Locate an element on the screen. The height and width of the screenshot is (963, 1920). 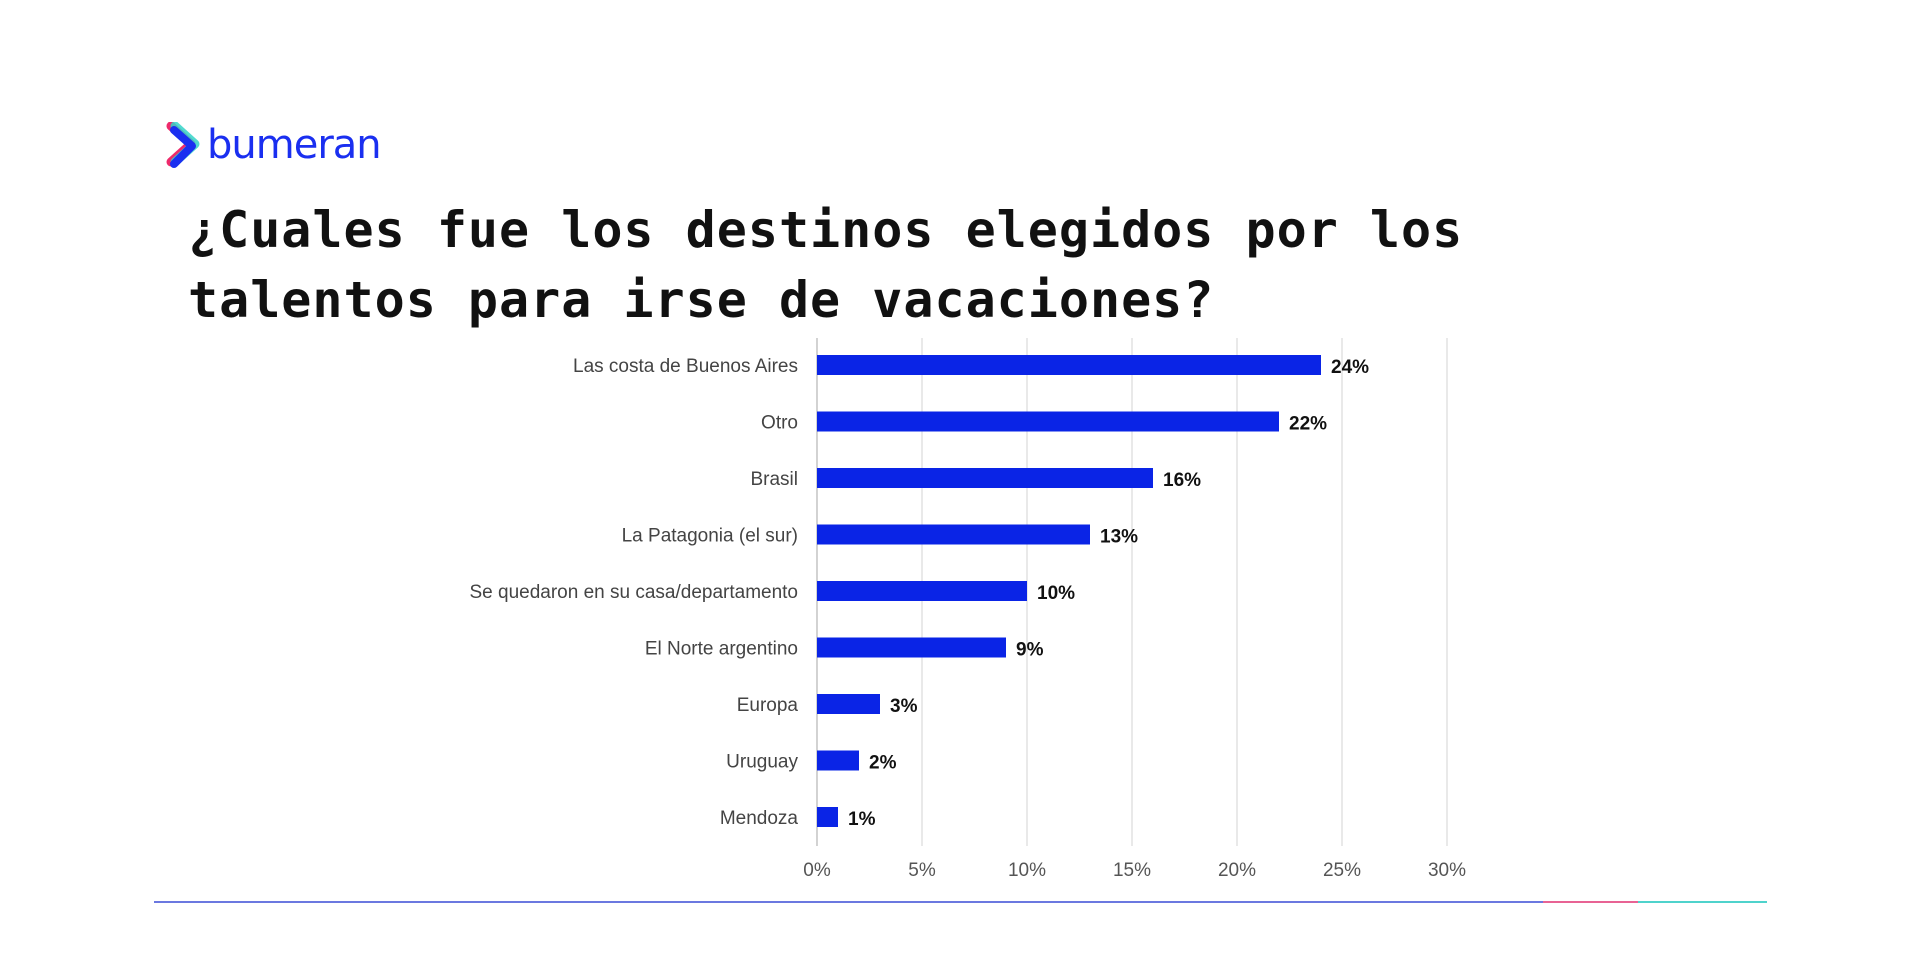
brand-name: bumeran is located at coordinates (294, 145).